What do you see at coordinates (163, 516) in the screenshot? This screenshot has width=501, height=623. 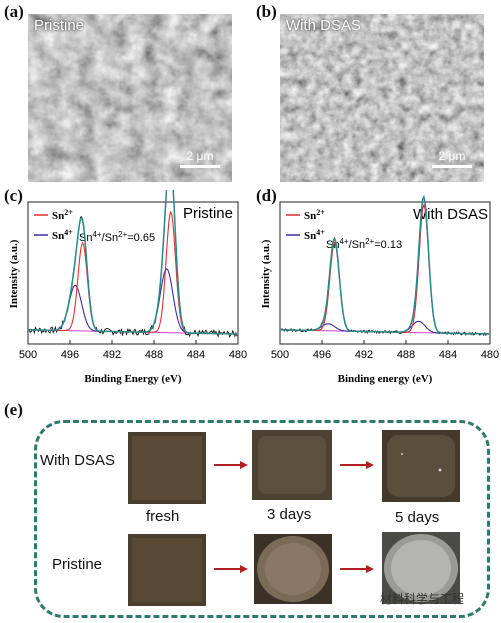 I see `time-label-fresh: fresh` at bounding box center [163, 516].